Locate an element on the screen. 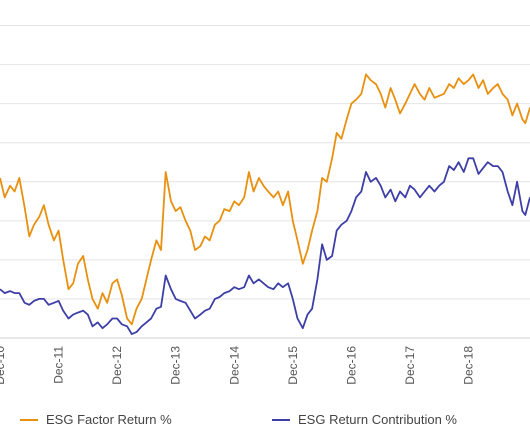 The image size is (530, 442). x-tick-label-dec-18: Dec-18 is located at coordinates (469, 365).